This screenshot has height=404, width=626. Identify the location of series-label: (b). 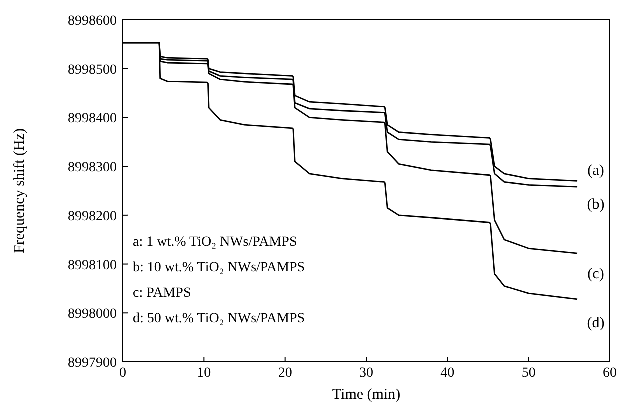
(596, 205).